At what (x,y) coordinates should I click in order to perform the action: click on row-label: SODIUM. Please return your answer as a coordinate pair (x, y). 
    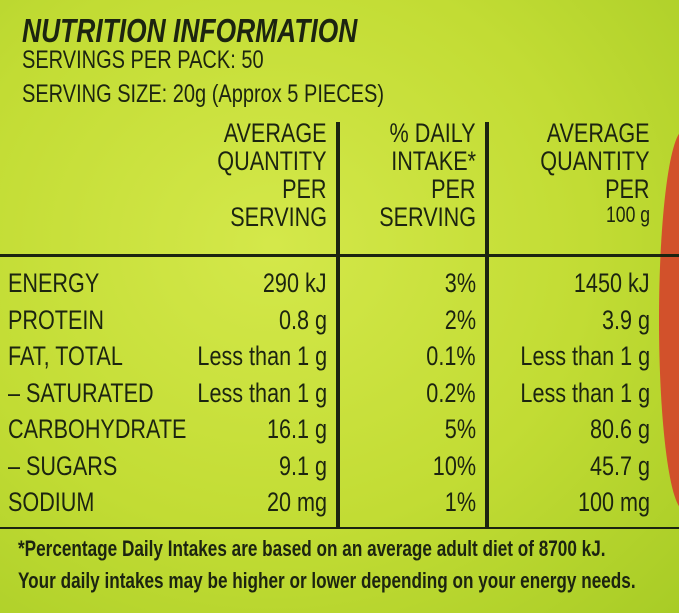
    Looking at the image, I should click on (51, 502).